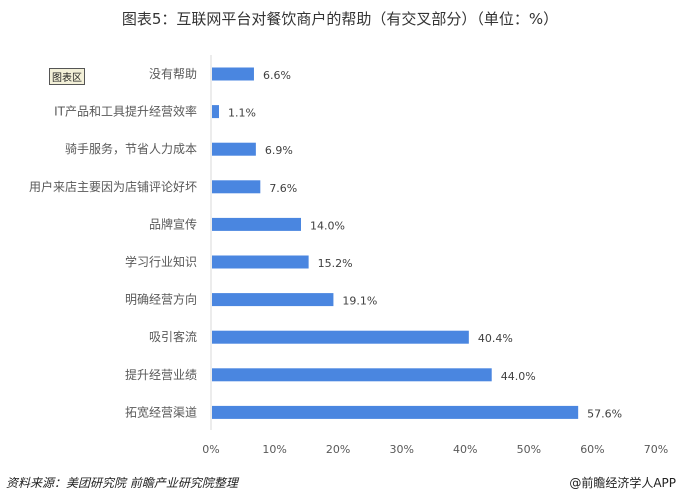 Image resolution: width=680 pixels, height=503 pixels. What do you see at coordinates (604, 413) in the screenshot?
I see `data-label: 57.6%` at bounding box center [604, 413].